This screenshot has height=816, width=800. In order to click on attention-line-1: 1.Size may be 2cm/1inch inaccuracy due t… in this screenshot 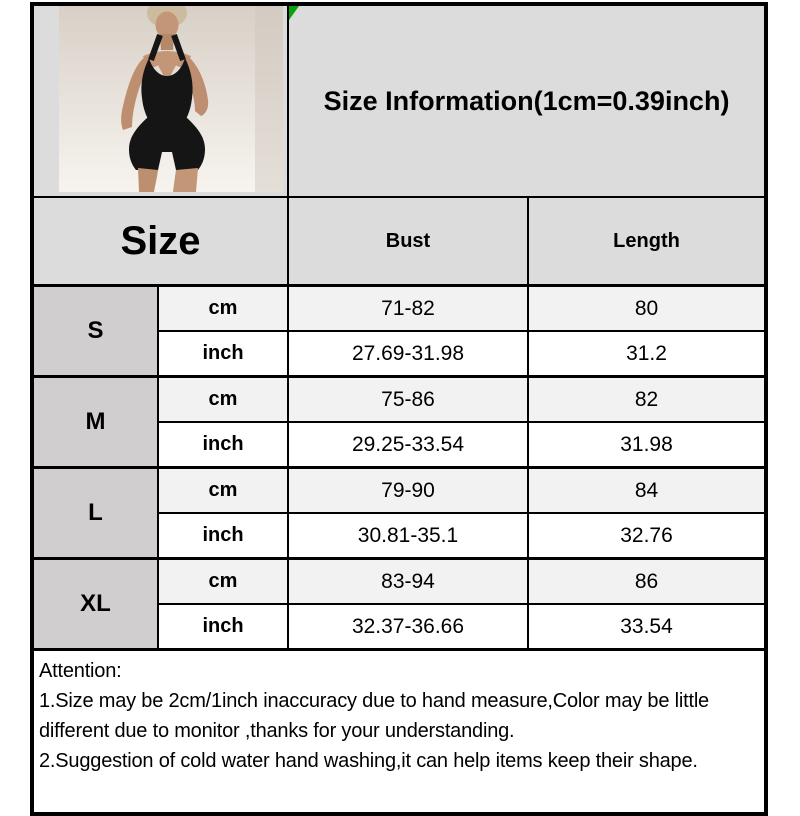, I will do `click(374, 716)`.